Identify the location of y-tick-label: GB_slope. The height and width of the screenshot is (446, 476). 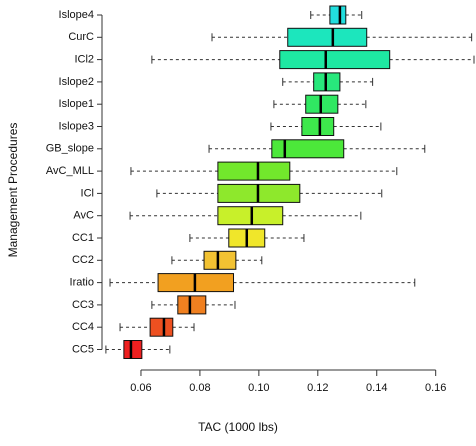
(70, 149).